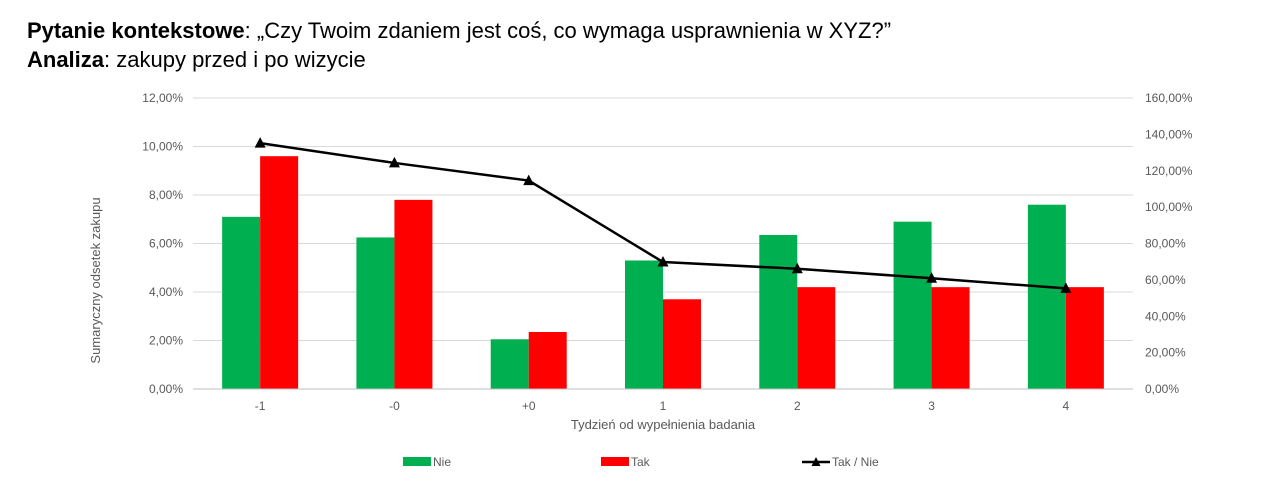 The height and width of the screenshot is (486, 1283). What do you see at coordinates (66, 59) in the screenshot?
I see `analysis-label: Analiza` at bounding box center [66, 59].